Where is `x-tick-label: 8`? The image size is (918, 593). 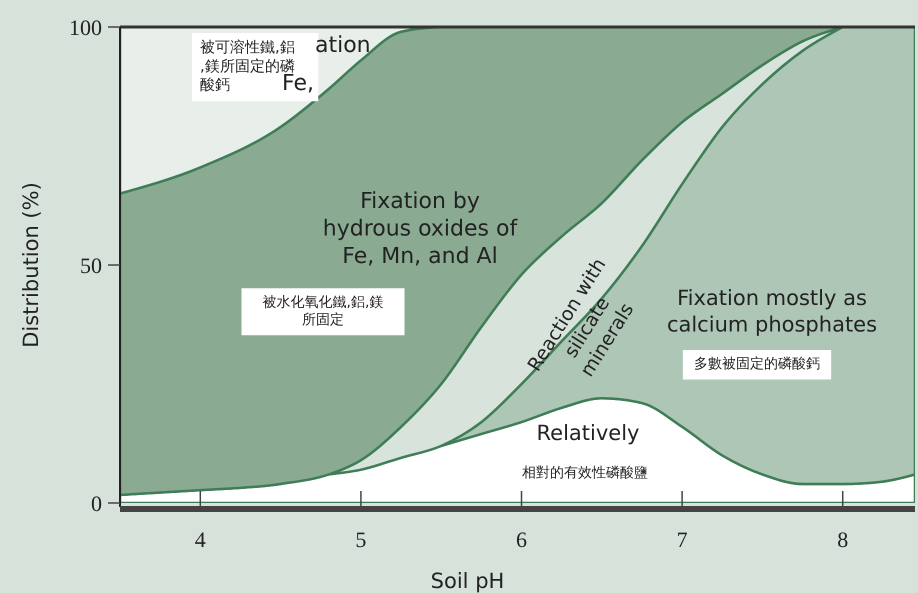
x-tick-label: 8 is located at coordinates (842, 539).